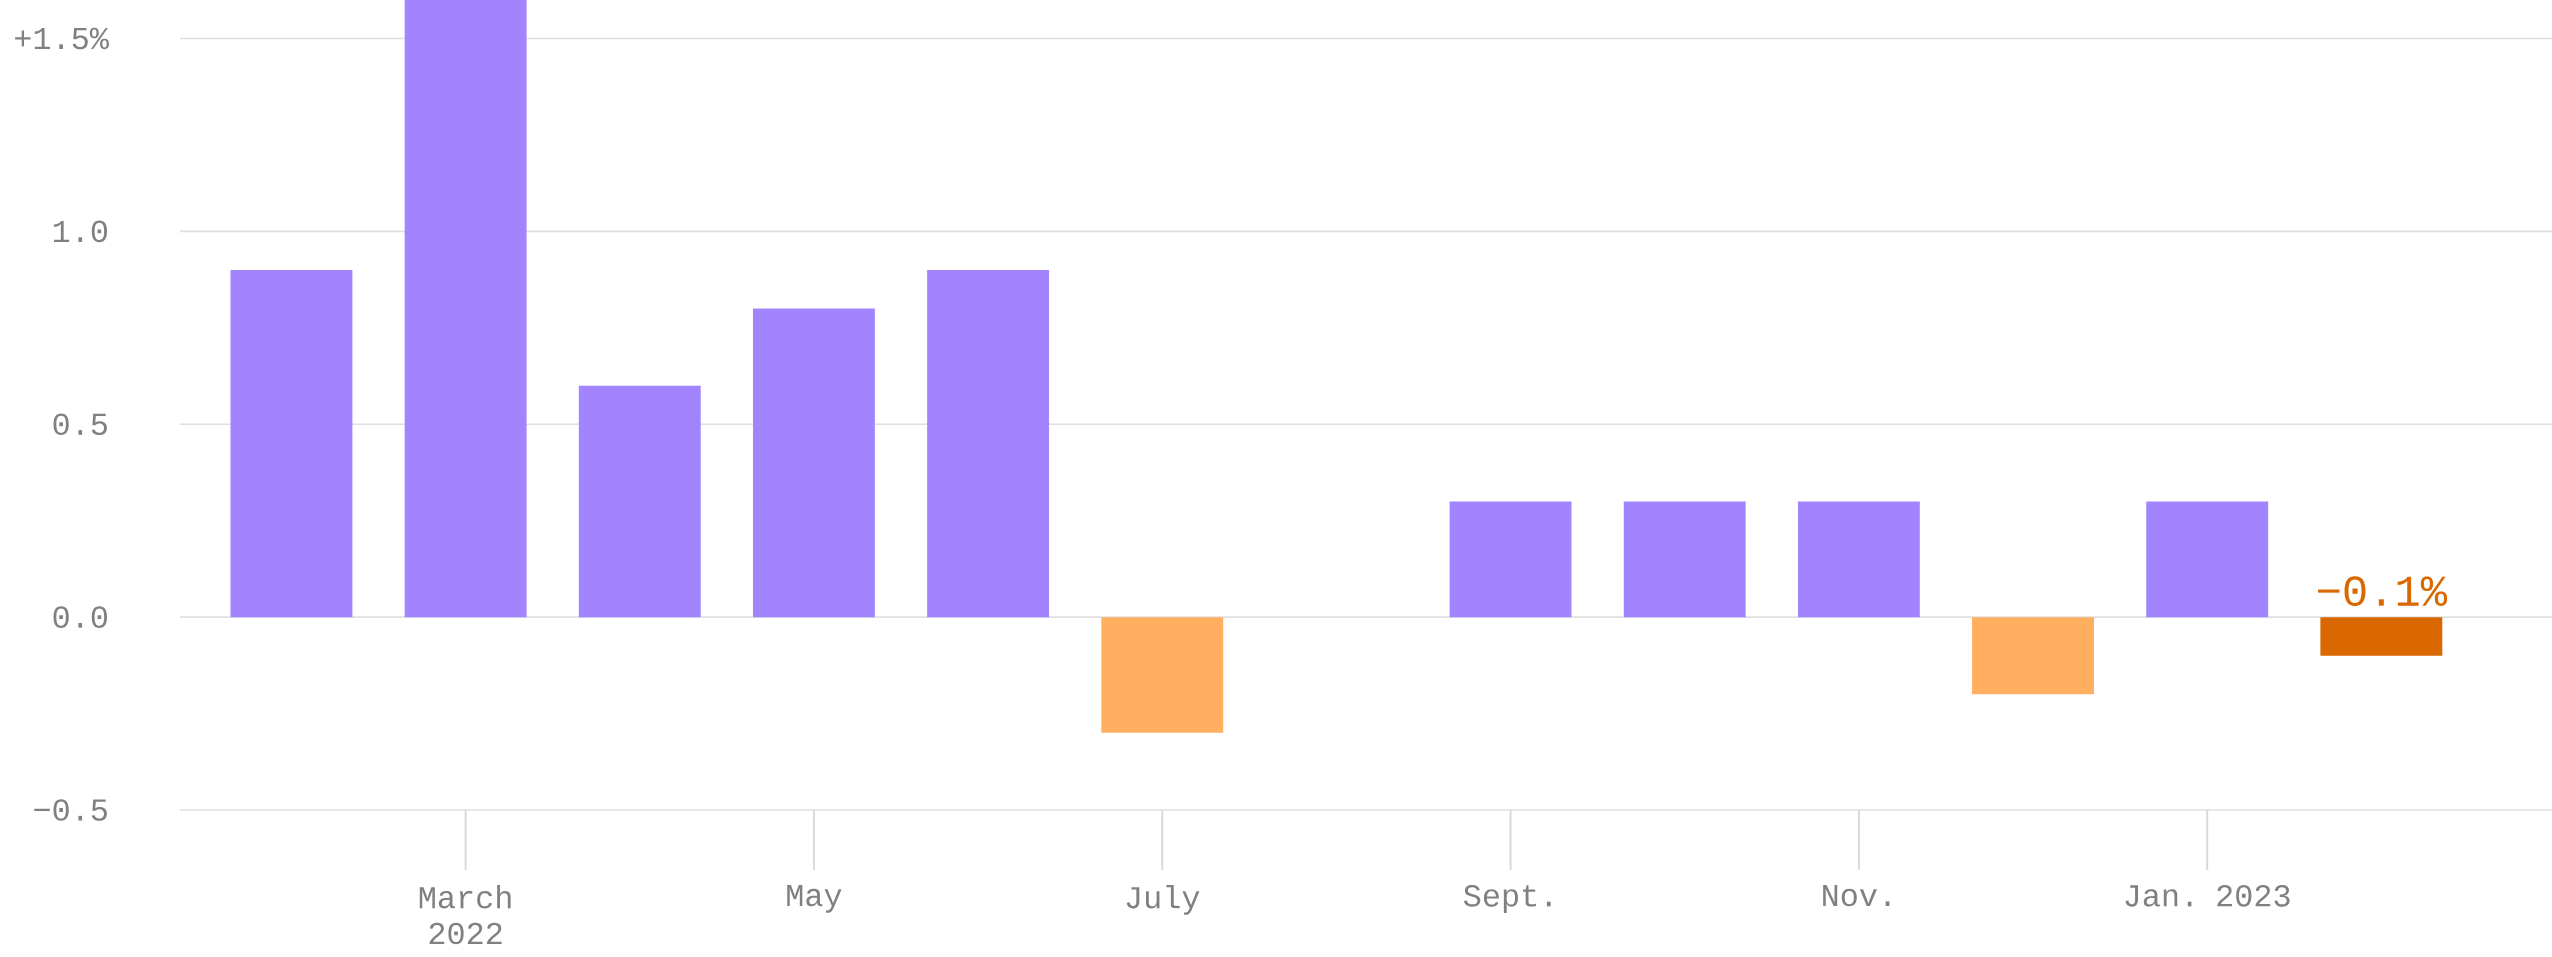 This screenshot has width=2552, height=957. Describe the element at coordinates (70, 810) in the screenshot. I see `y-tick-label: −0.5` at that location.